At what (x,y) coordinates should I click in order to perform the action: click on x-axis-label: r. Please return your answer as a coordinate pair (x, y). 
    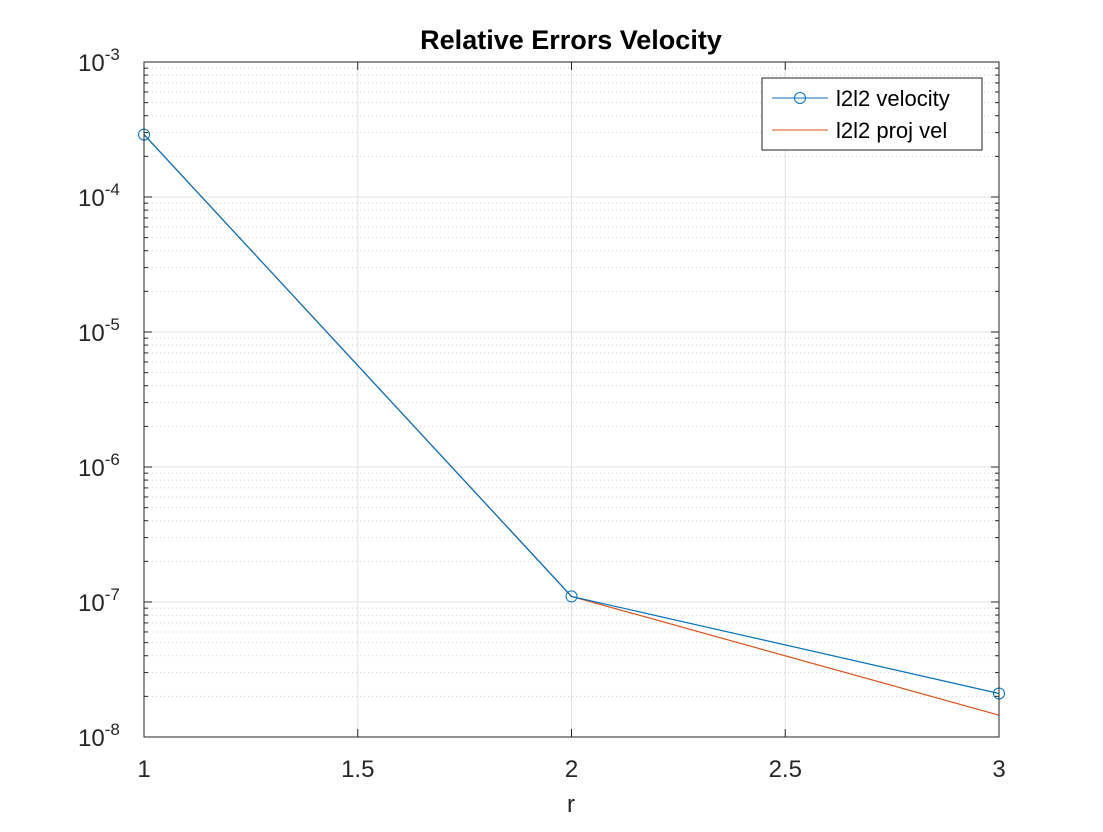
    Looking at the image, I should click on (571, 804).